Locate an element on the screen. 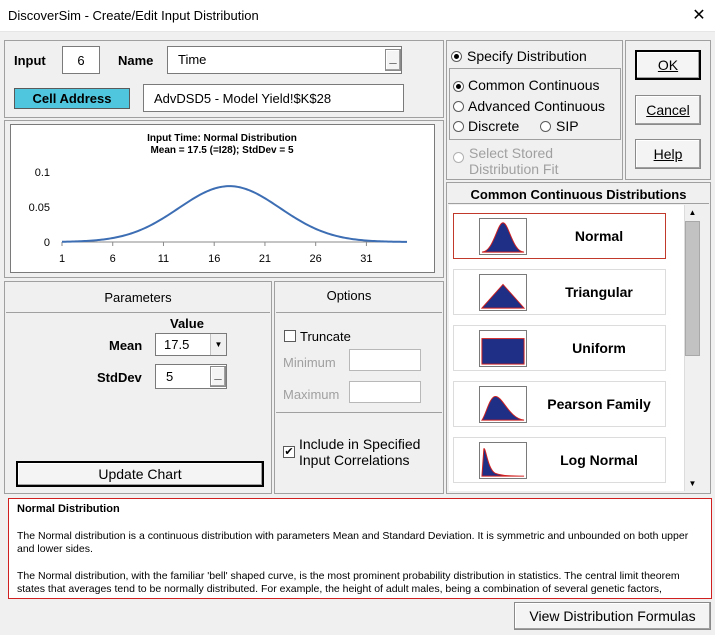 This screenshot has width=715, height=635. parameters-panel is located at coordinates (138, 387).